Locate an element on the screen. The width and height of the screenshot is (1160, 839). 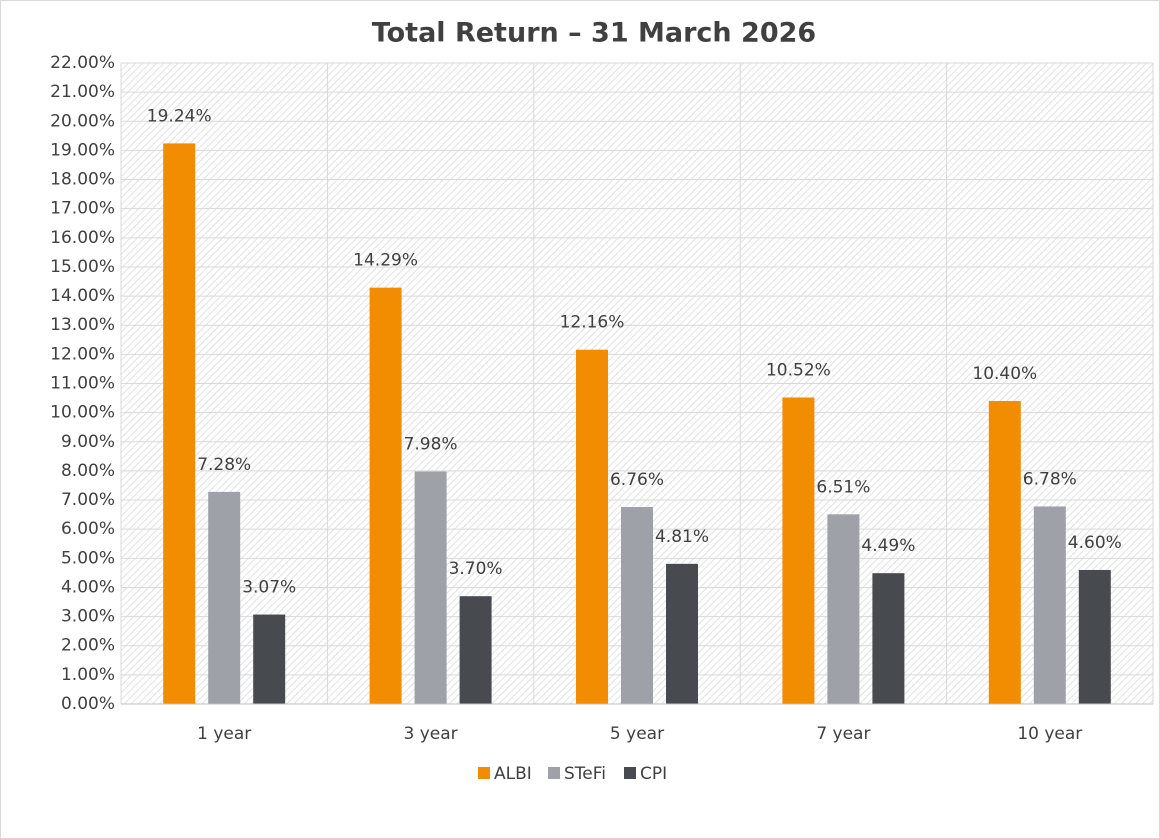
y-tick-label: 10.00% is located at coordinates (82, 413).